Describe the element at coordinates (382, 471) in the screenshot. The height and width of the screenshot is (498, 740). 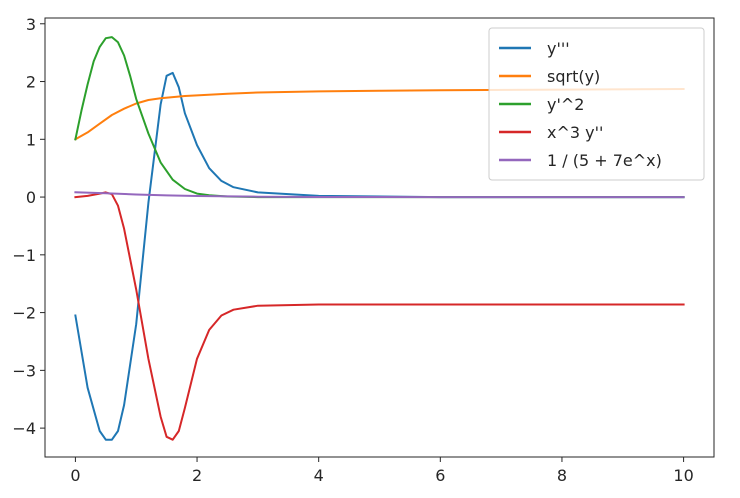
I see `x-axis: 0 2 4 6 8 10` at that location.